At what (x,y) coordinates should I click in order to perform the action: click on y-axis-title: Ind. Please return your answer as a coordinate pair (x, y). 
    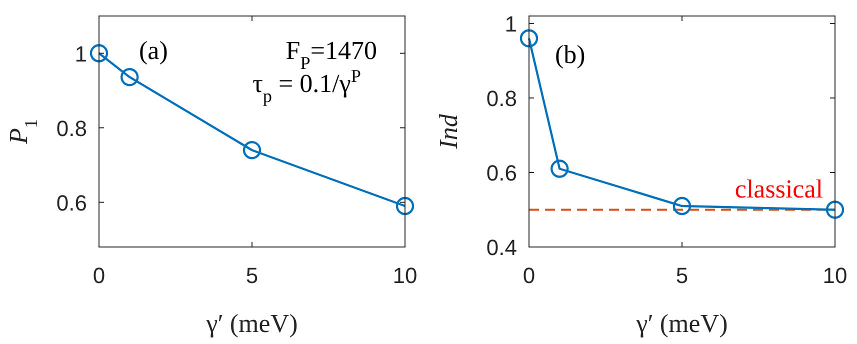
    Looking at the image, I should click on (448, 131).